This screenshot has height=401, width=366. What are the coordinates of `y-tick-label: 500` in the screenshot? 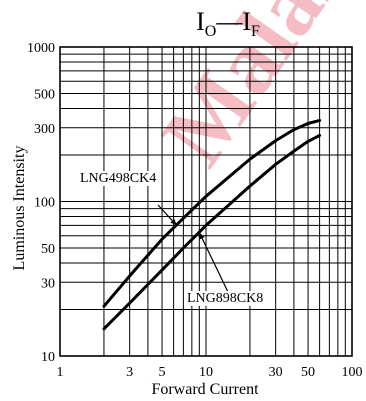 It's located at (44, 95).